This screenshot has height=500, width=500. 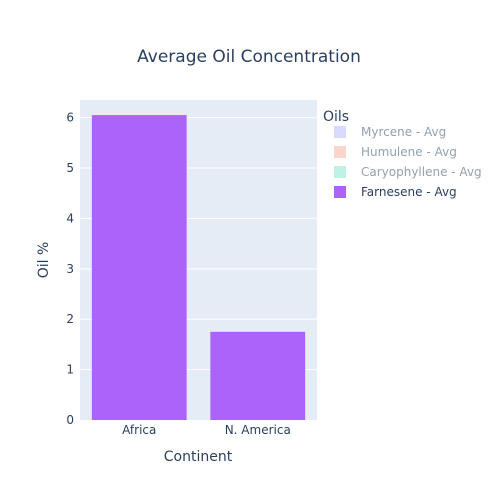 I want to click on y-tick-label: 1, so click(x=70, y=370).